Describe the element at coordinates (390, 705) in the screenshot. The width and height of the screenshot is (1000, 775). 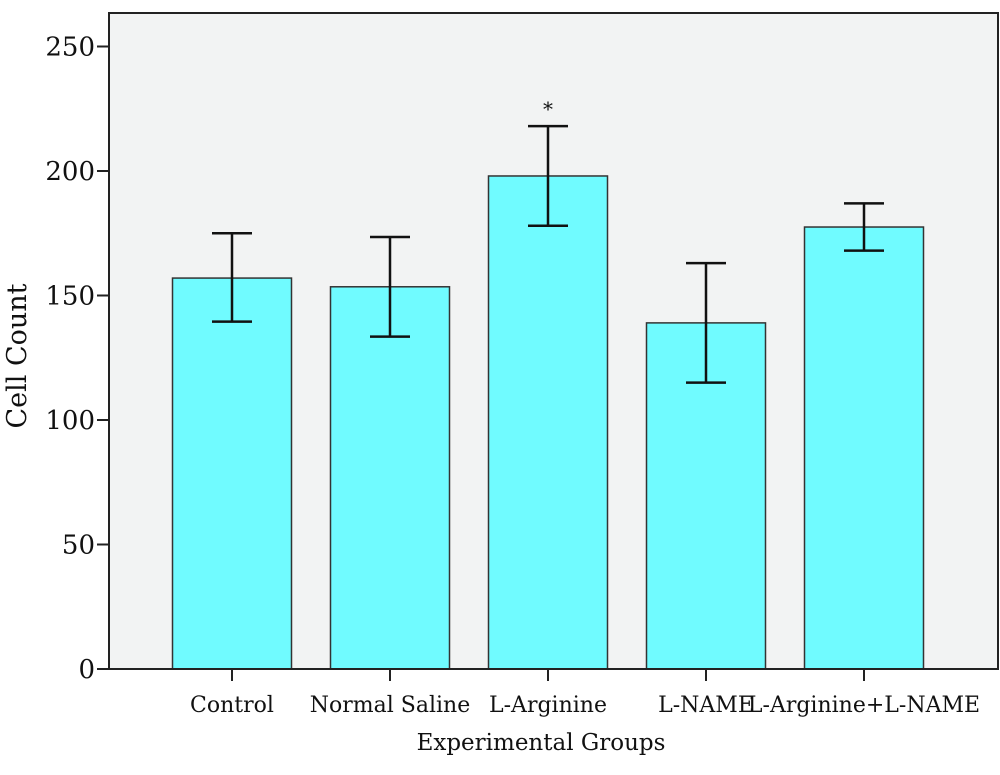
I see `x-tick-label: Normal Saline` at that location.